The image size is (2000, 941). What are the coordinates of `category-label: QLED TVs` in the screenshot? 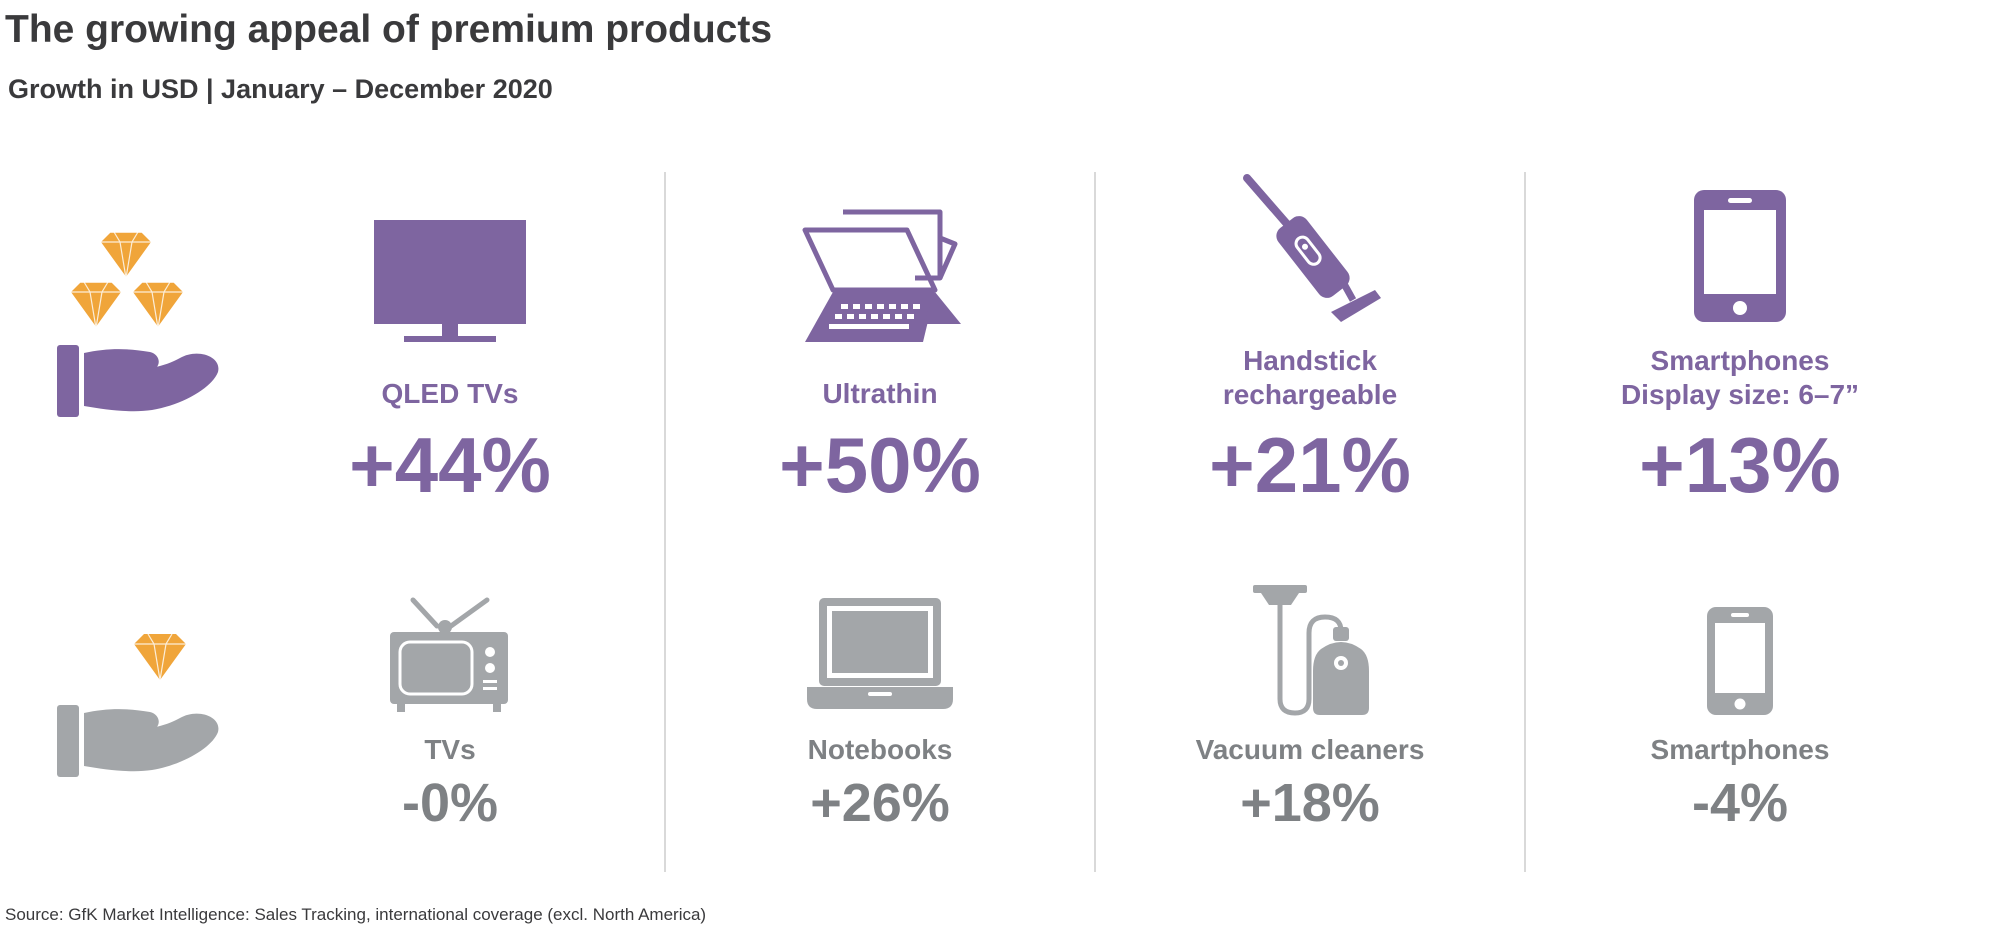 It's located at (450, 393).